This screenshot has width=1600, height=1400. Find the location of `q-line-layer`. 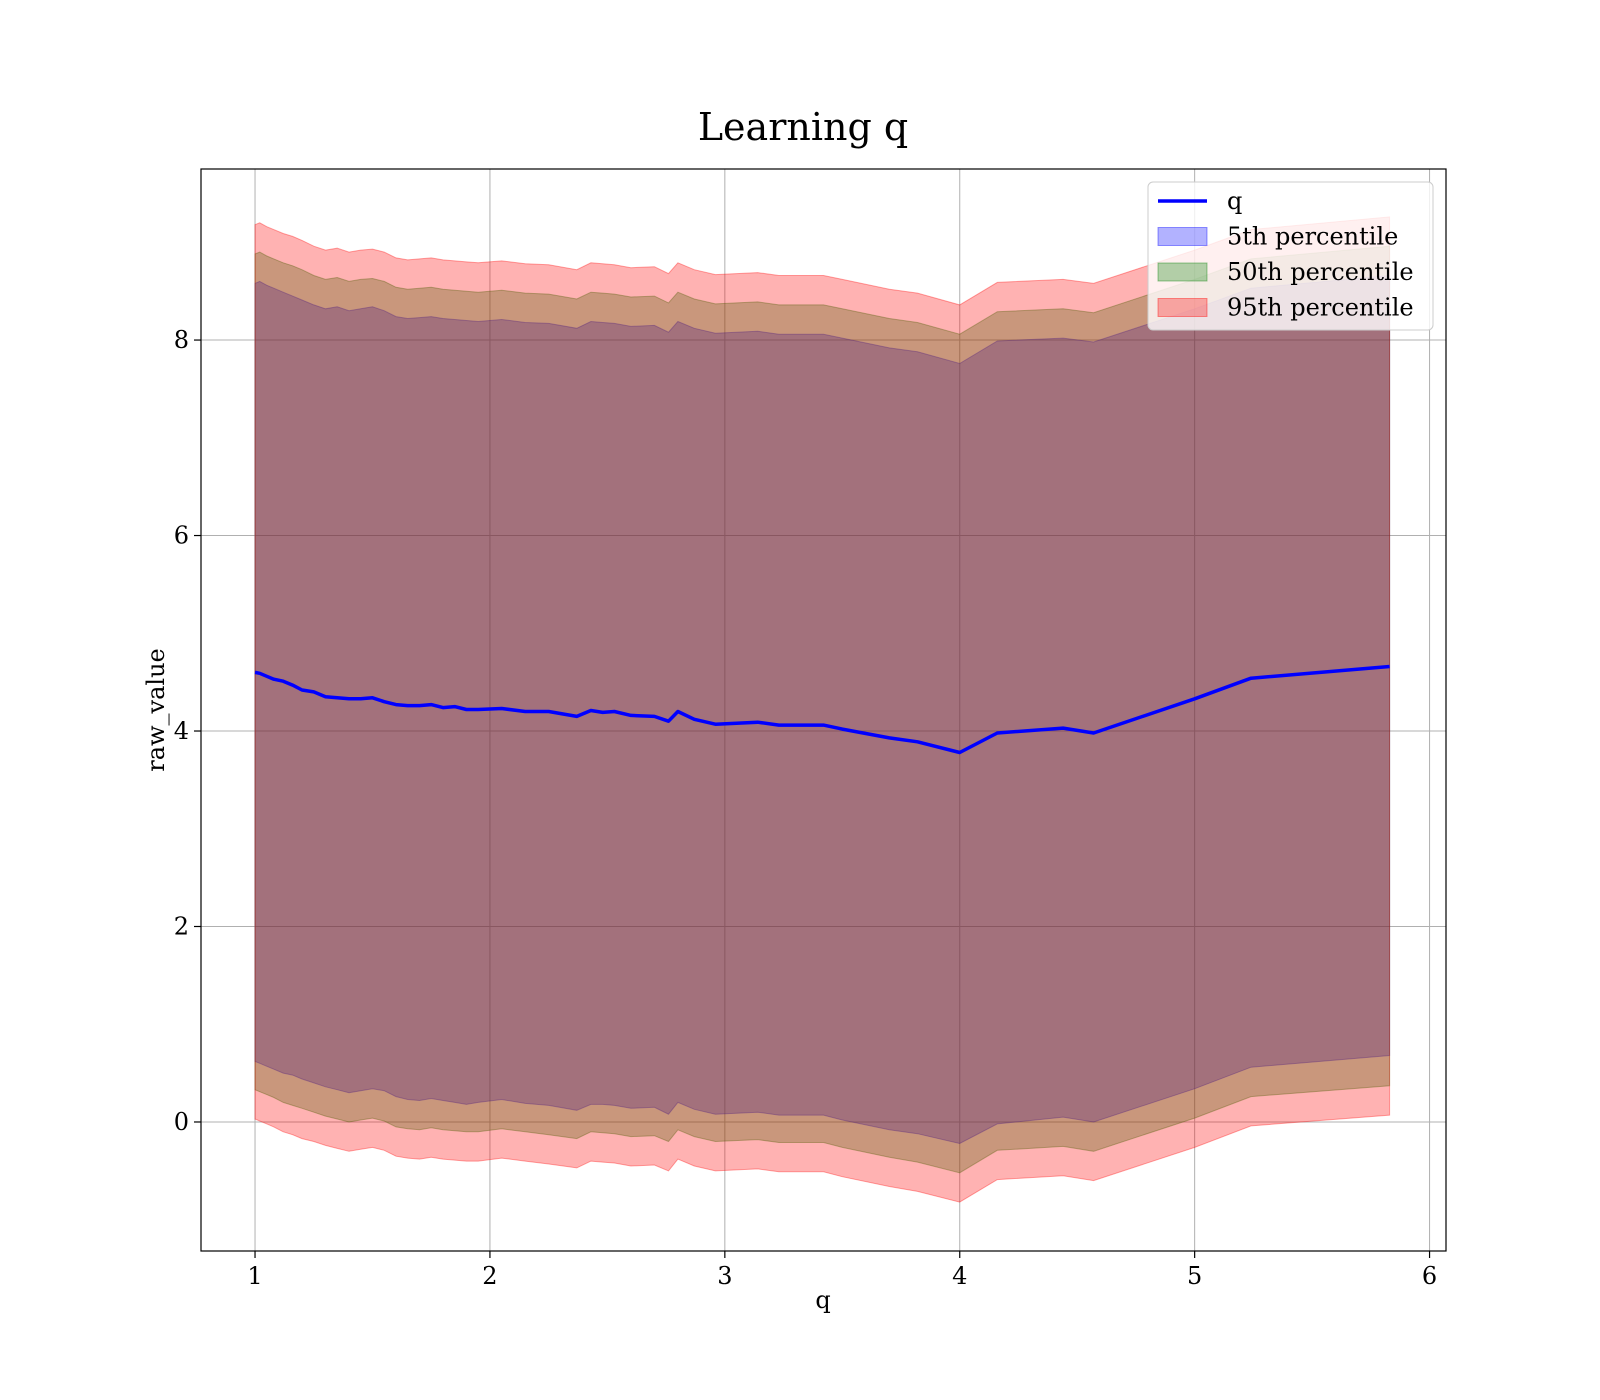

q-line-layer is located at coordinates (822, 709).